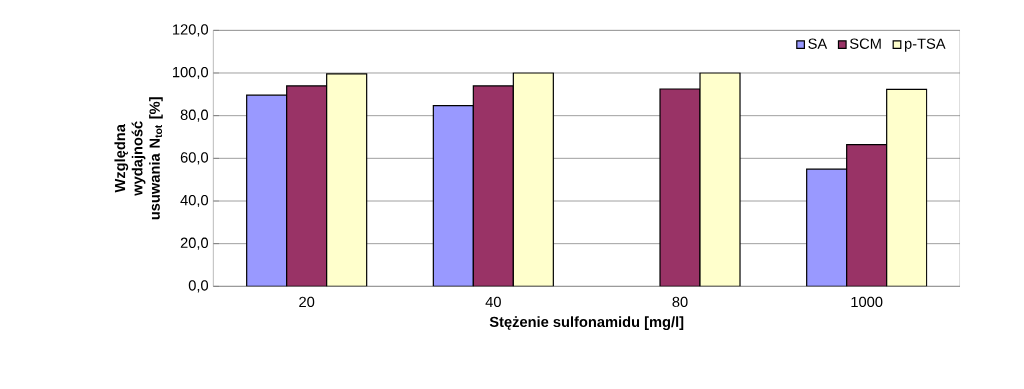  Describe the element at coordinates (680, 302) in the screenshot. I see `x-tick-label: 80` at that location.